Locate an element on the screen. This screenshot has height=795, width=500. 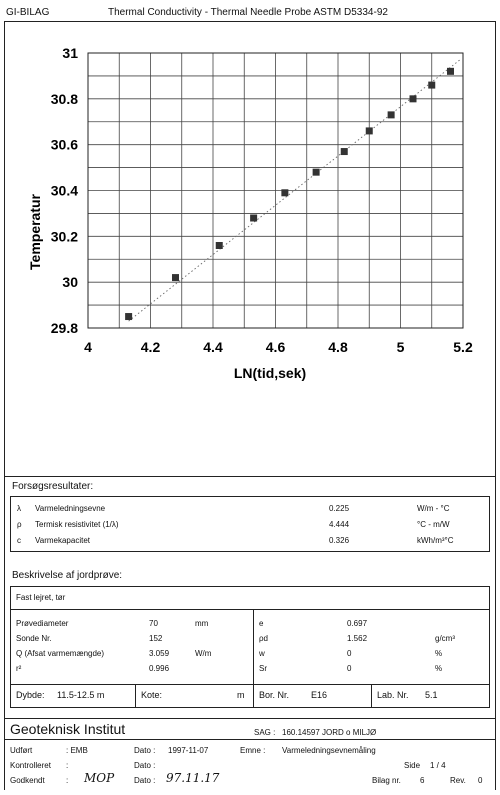
sample-right-label: Sr is located at coordinates (263, 668).